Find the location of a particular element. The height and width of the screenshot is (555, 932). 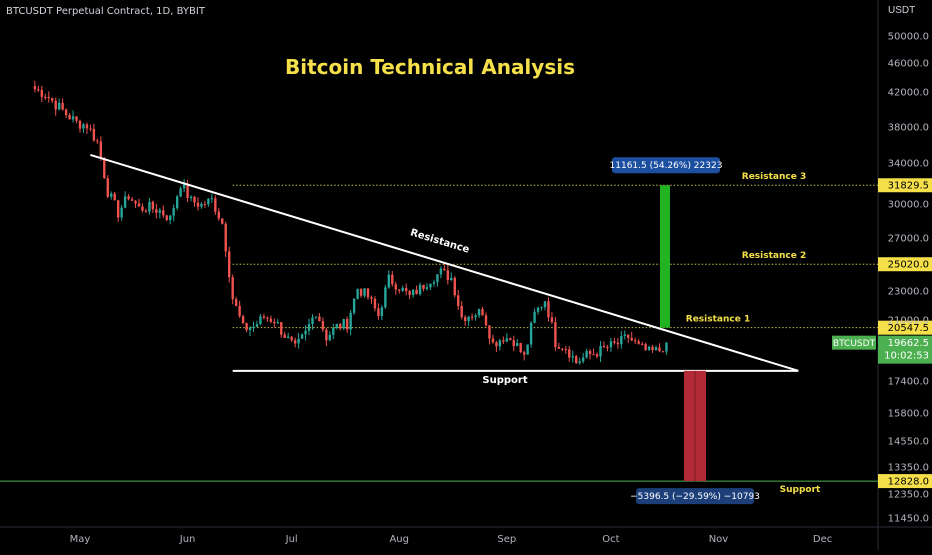

level-price-label: 25020.0 is located at coordinates (908, 265).